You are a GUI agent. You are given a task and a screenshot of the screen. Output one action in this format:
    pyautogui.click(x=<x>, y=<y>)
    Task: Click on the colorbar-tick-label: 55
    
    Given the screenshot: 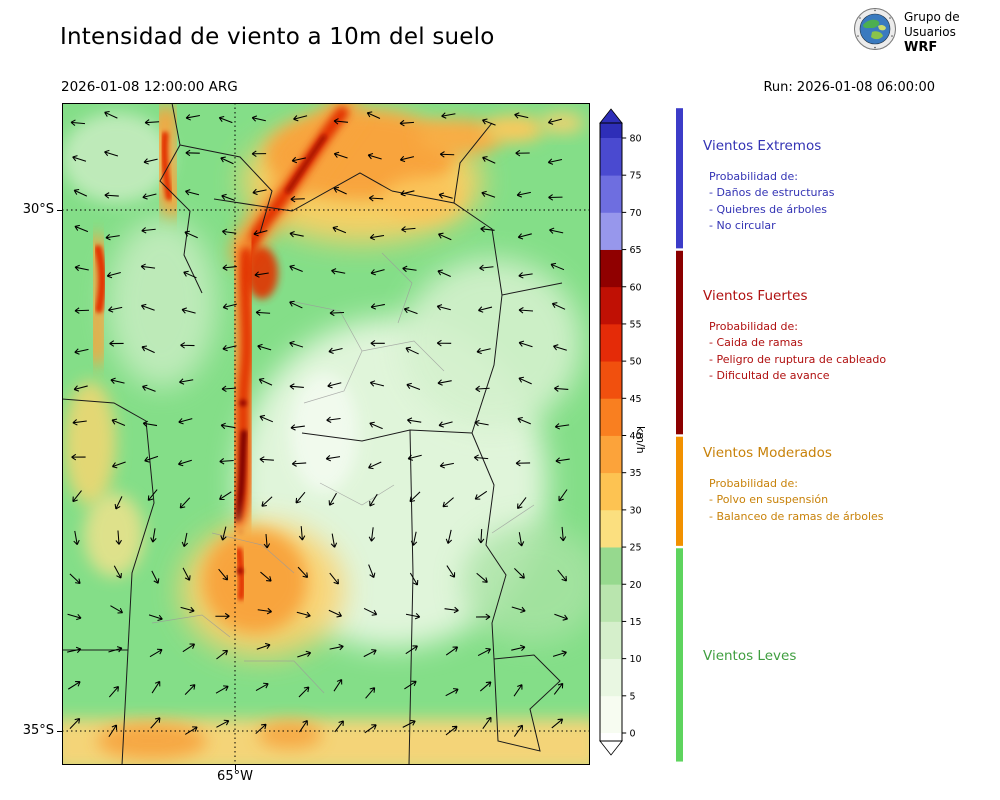 What is the action you would take?
    pyautogui.click(x=636, y=324)
    